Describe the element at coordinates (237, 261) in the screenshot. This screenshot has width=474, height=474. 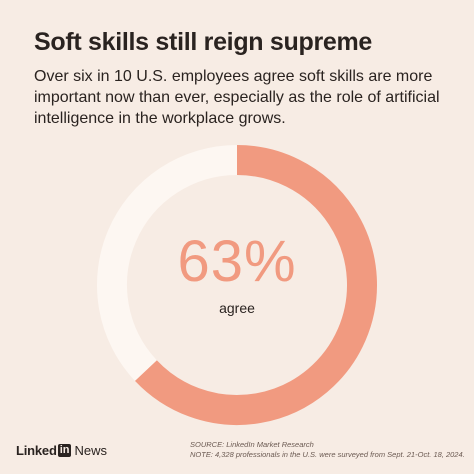
I see `center-percentage: 63%` at that location.